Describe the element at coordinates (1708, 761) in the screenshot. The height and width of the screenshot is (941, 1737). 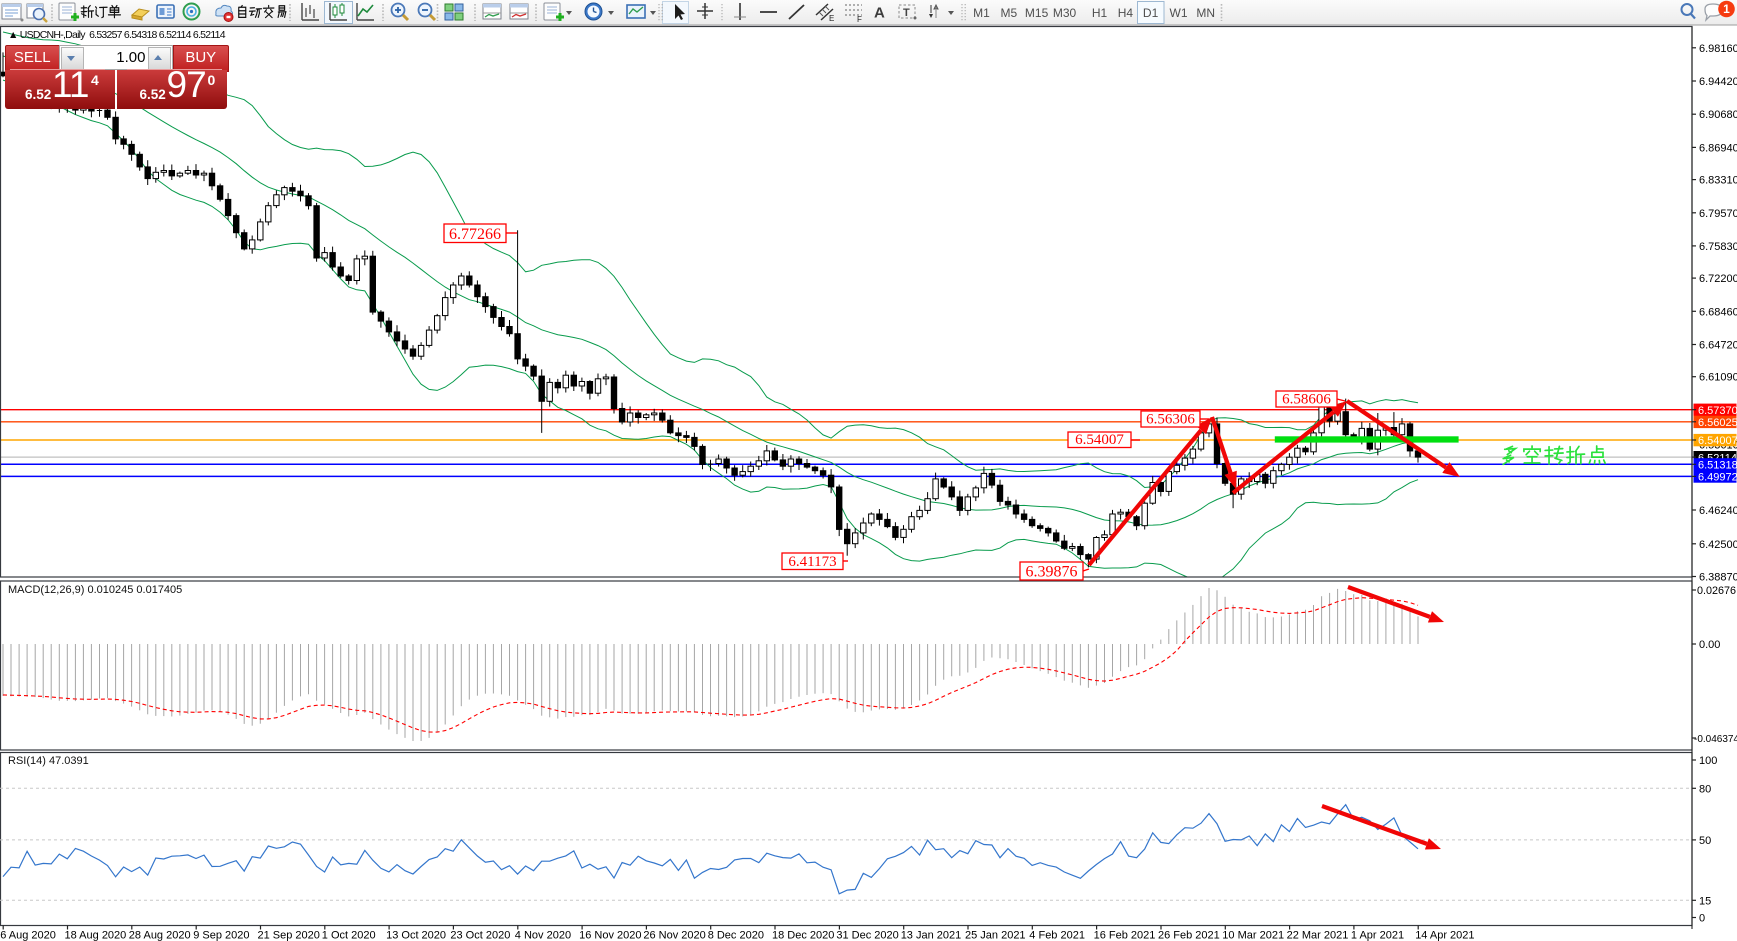
I see `svg-text: 100` at that location.